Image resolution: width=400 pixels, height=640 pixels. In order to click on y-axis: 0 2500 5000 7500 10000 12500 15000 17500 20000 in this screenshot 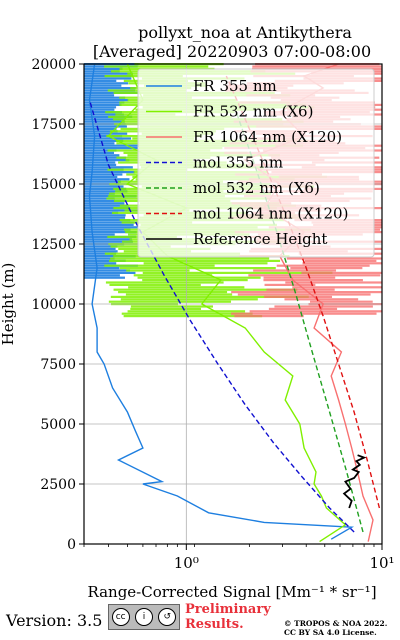, I will do `click(57, 305)`.